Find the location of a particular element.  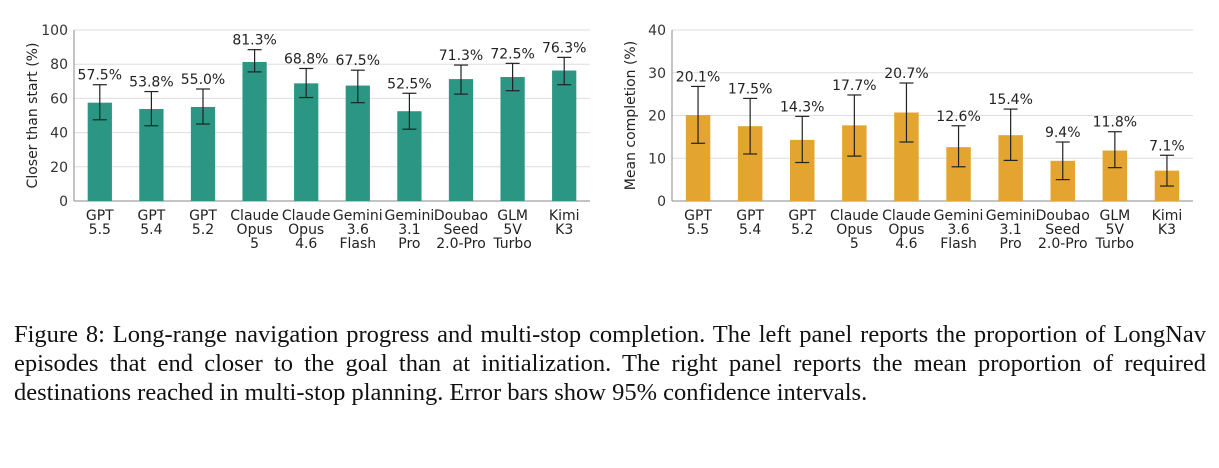

value-label: 76.3% is located at coordinates (564, 48).